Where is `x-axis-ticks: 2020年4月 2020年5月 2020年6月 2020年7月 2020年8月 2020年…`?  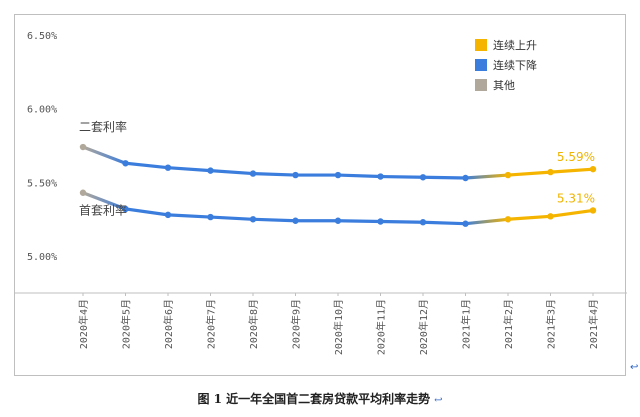
x-axis-ticks: 2020年4月 2020年5月 2020年6月 2020年7月 2020年8月 2020年… is located at coordinates (338, 324).